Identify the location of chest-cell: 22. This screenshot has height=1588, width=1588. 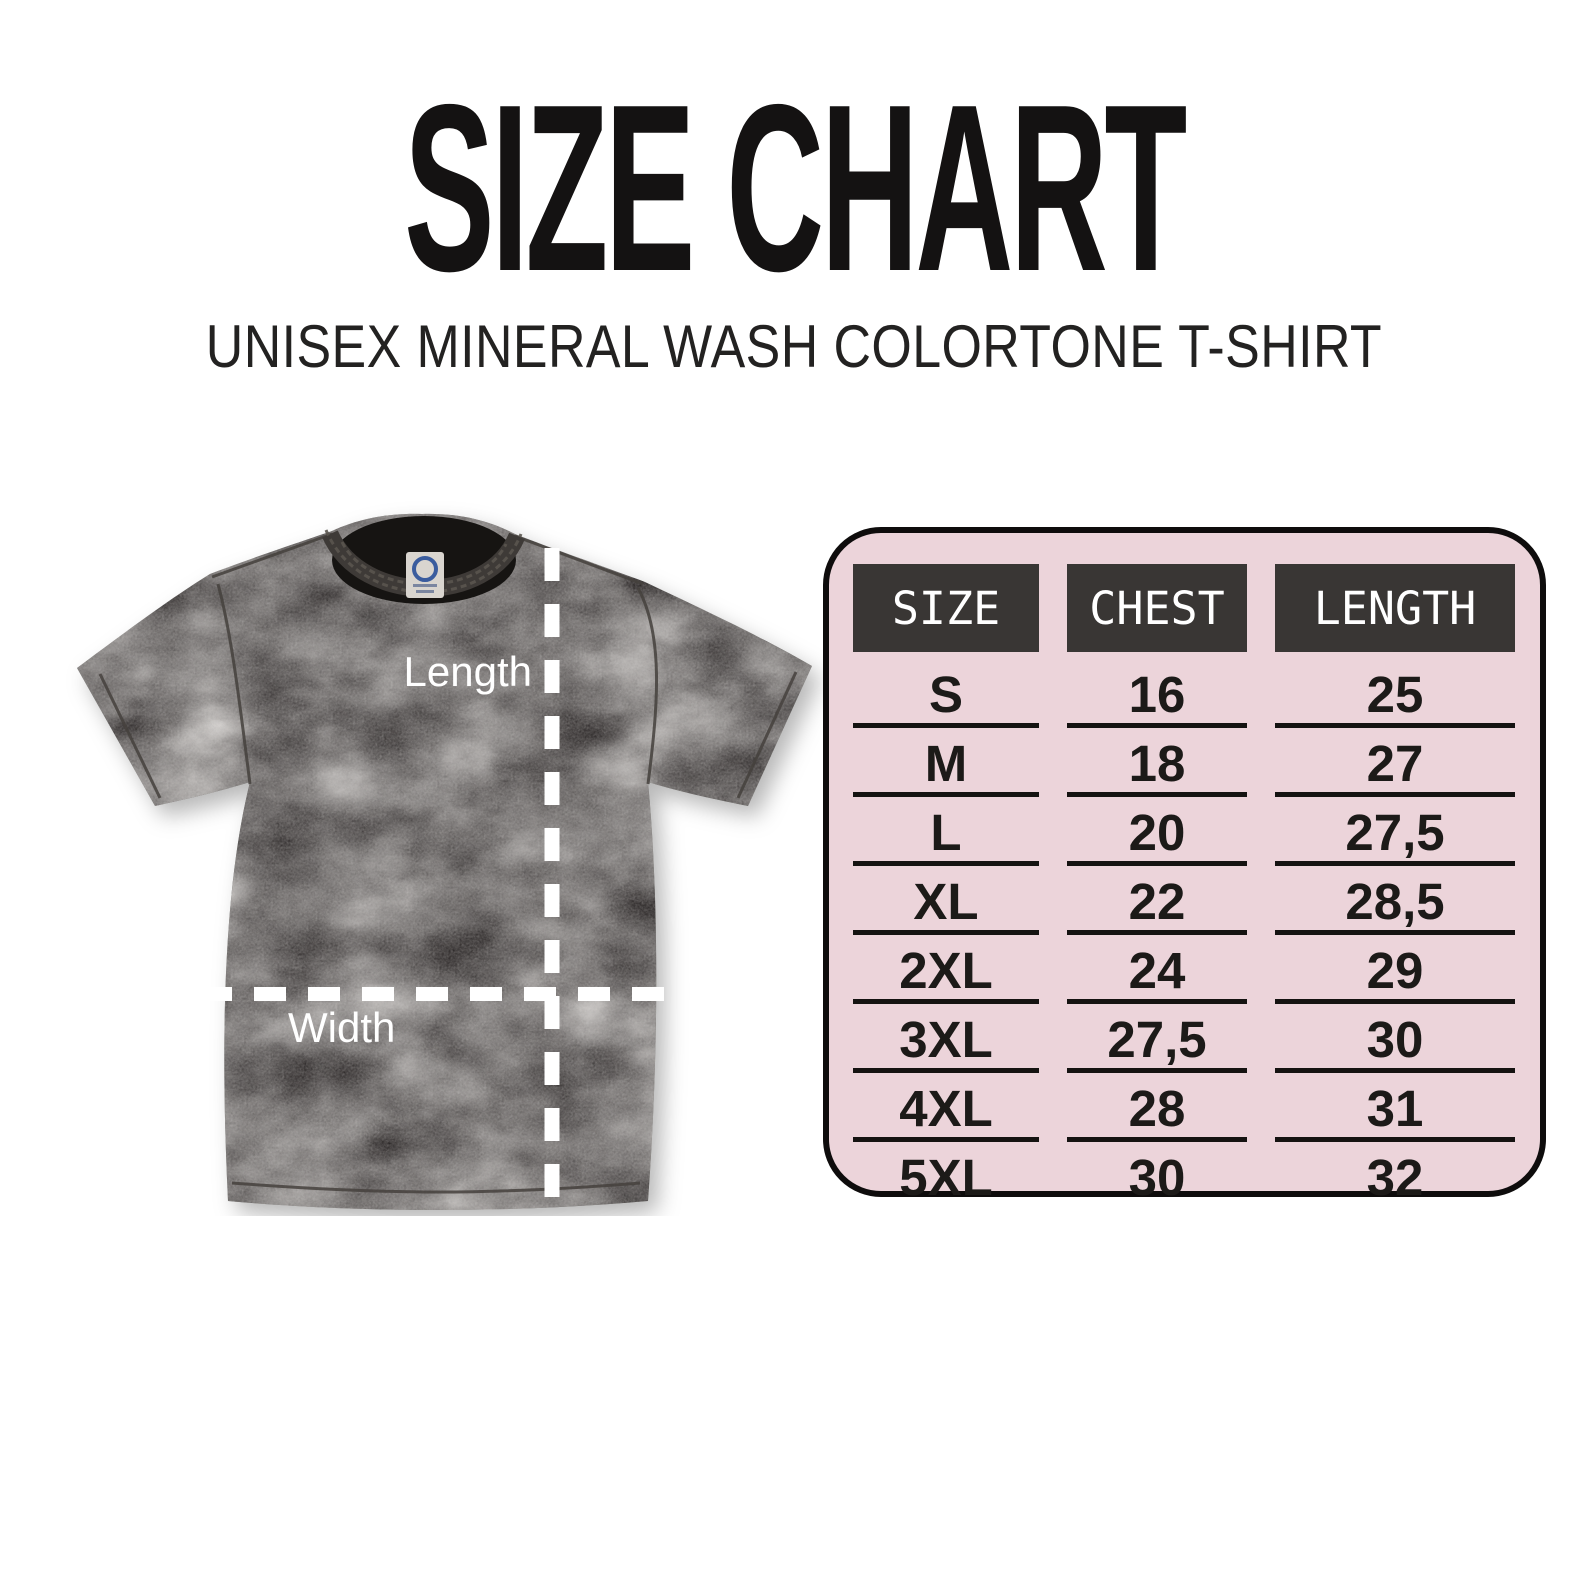
(1157, 900).